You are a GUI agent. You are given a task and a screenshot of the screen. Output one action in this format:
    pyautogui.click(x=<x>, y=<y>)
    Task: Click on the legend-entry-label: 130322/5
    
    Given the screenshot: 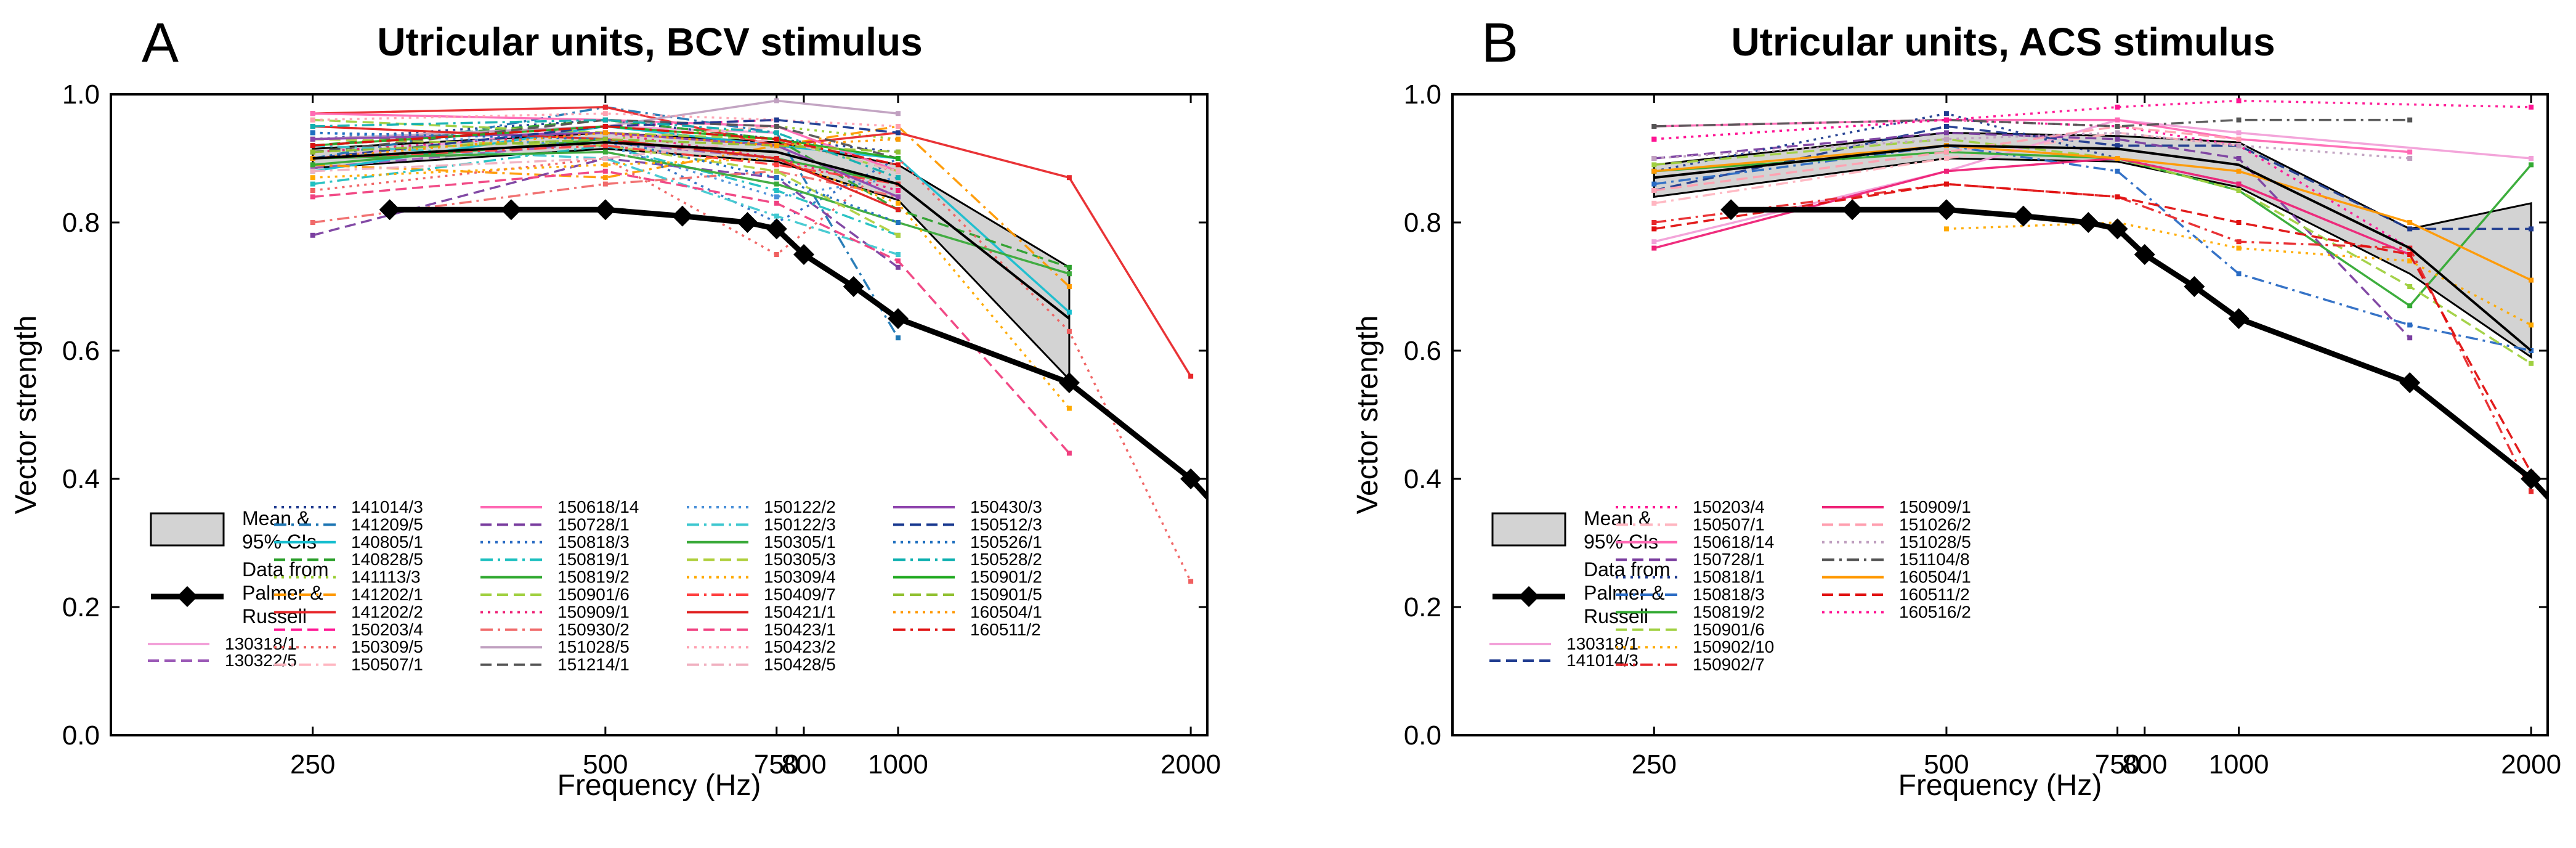 What is the action you would take?
    pyautogui.click(x=261, y=660)
    